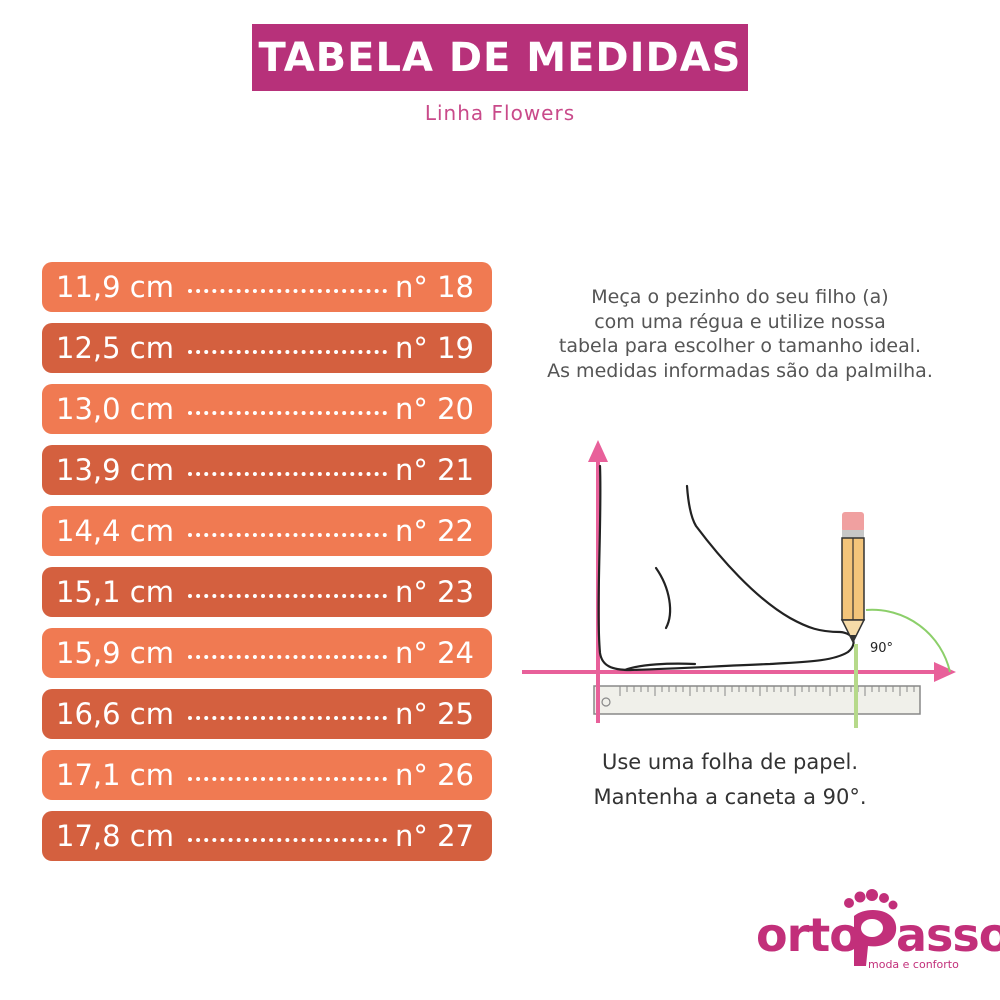 This screenshot has height=1000, width=1000. I want to click on foot-measure-diagram: 90°, so click(739, 584).